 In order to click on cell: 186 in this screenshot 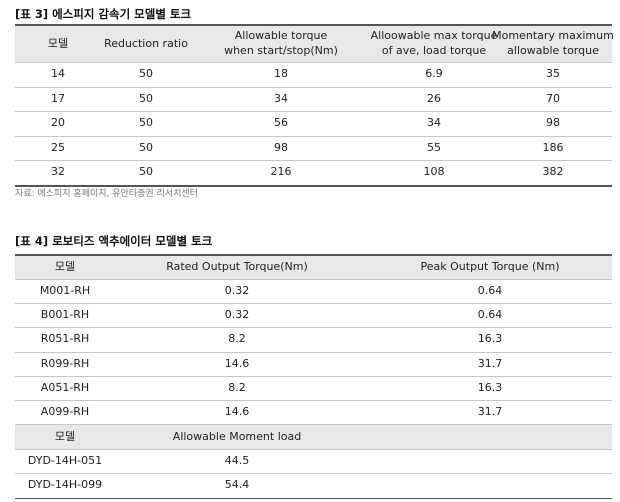, I will do `click(553, 147)`.